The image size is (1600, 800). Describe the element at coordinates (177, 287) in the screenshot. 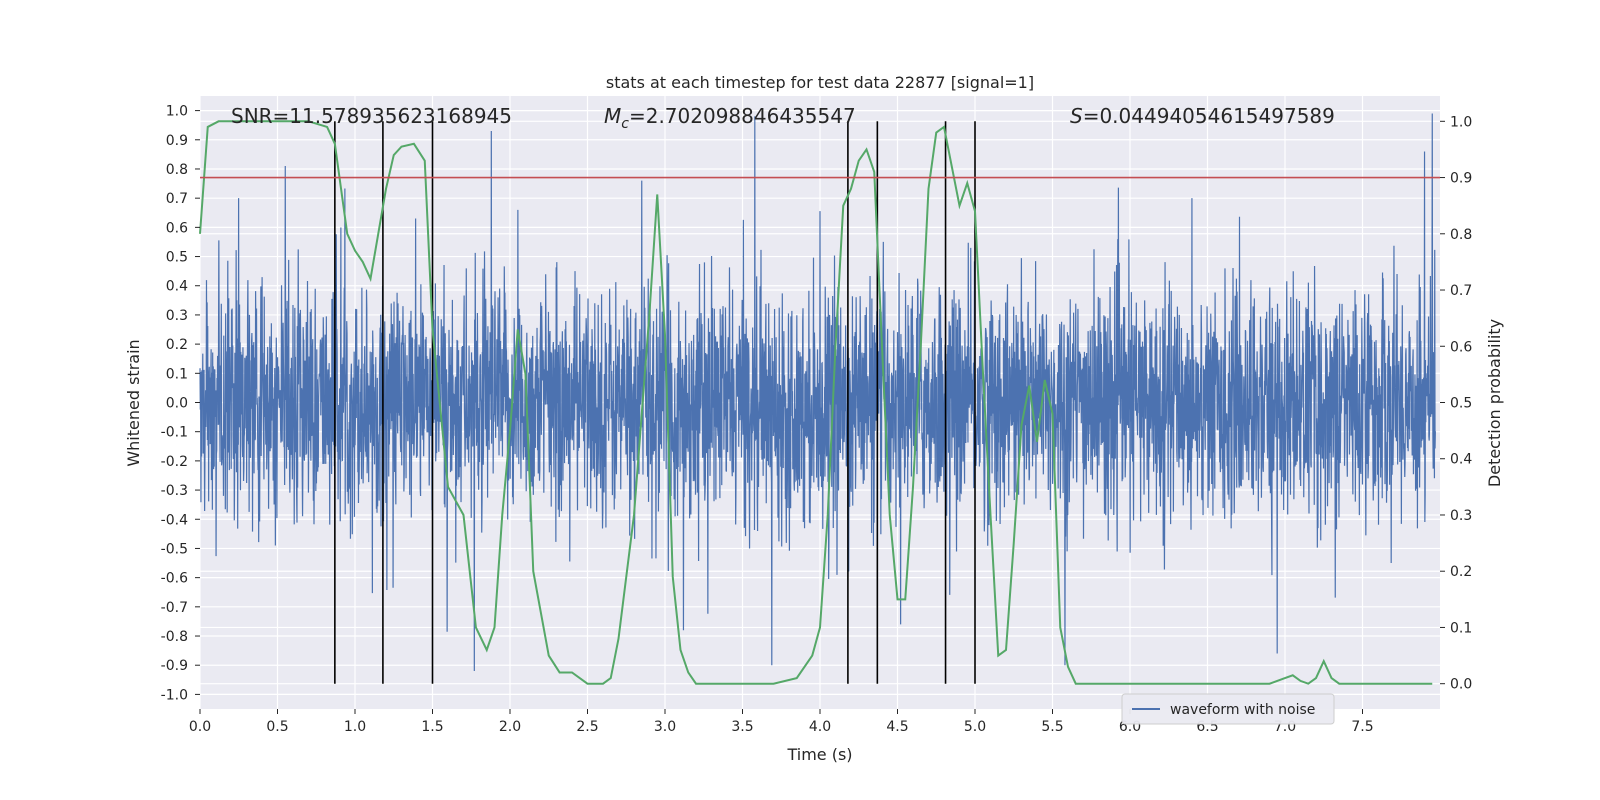

I see `y-left-tick-label: 0.4` at that location.